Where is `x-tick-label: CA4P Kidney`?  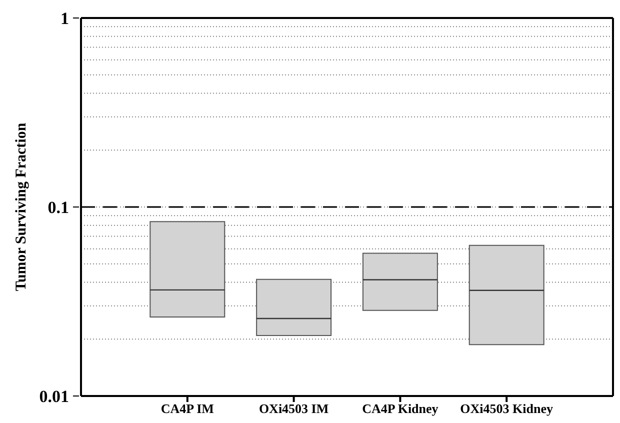 x-tick-label: CA4P Kidney is located at coordinates (400, 408).